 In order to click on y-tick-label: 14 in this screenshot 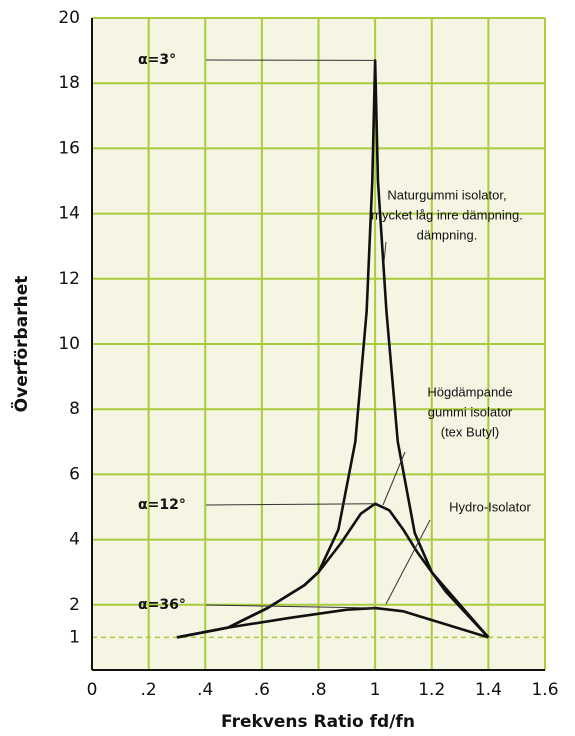, I will do `click(69, 214)`.